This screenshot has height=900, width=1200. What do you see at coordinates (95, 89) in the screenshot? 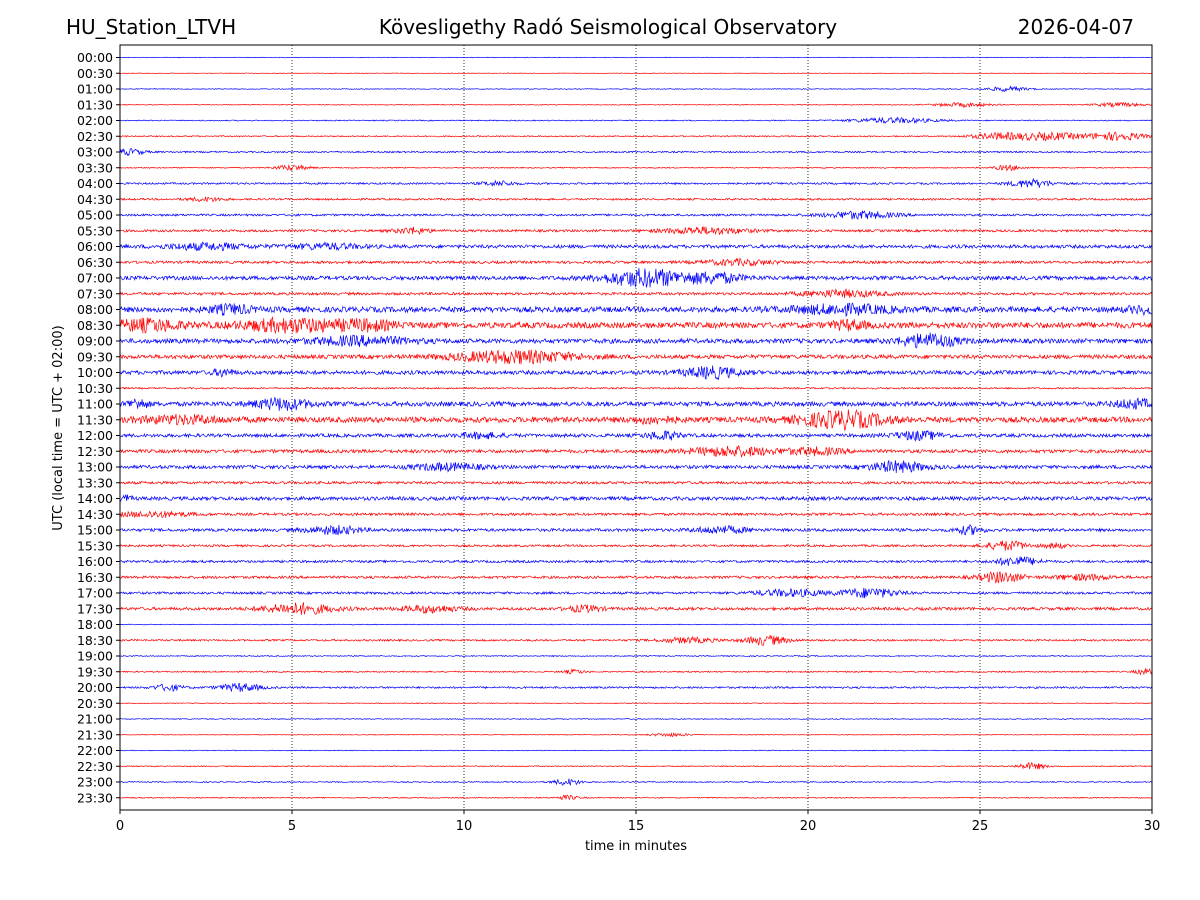
I see `y-tick-label: 01:00` at bounding box center [95, 89].